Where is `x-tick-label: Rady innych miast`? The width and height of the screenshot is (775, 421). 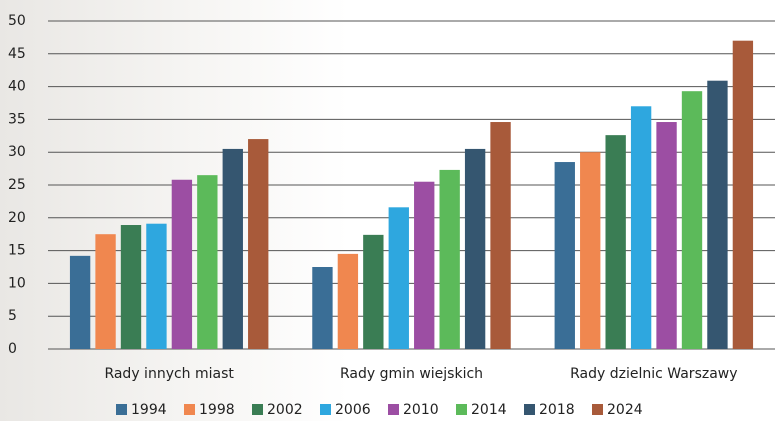 x-tick-label: Rady innych miast is located at coordinates (169, 374).